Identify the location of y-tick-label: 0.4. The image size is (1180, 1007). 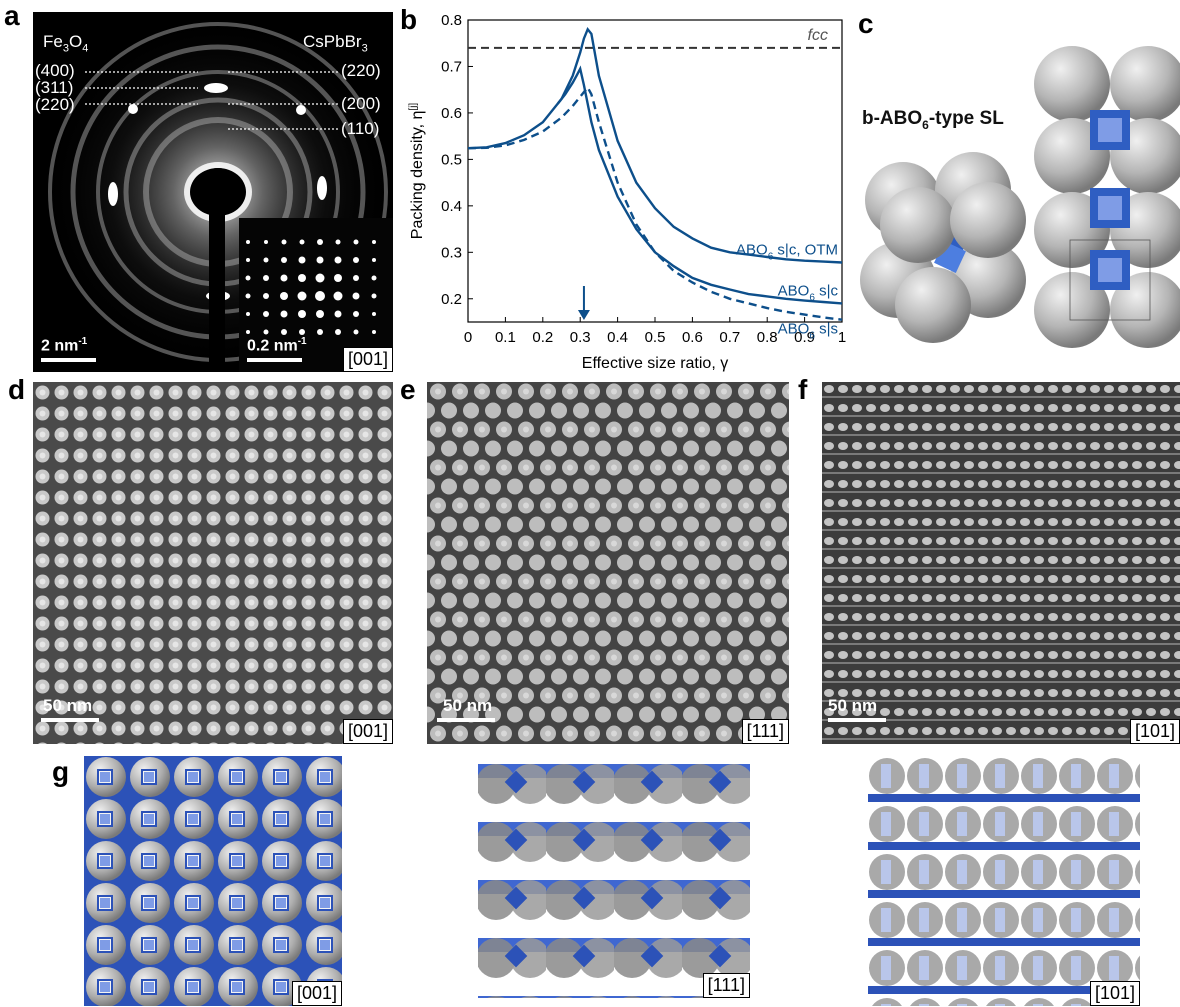
(451, 206).